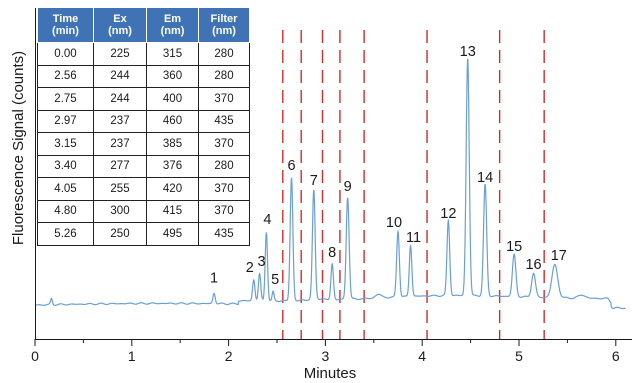  What do you see at coordinates (519, 356) in the screenshot?
I see `x-tick-label: 5` at bounding box center [519, 356].